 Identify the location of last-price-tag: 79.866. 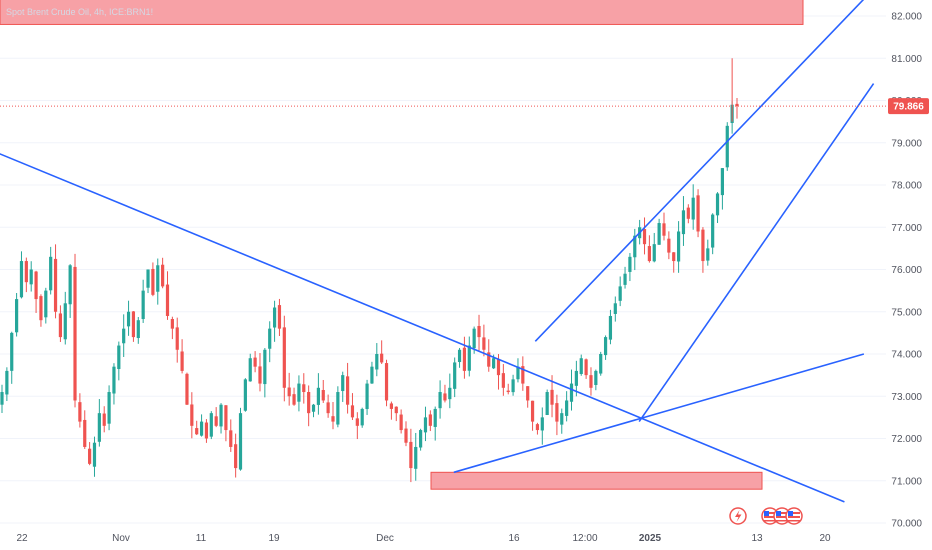
(908, 106).